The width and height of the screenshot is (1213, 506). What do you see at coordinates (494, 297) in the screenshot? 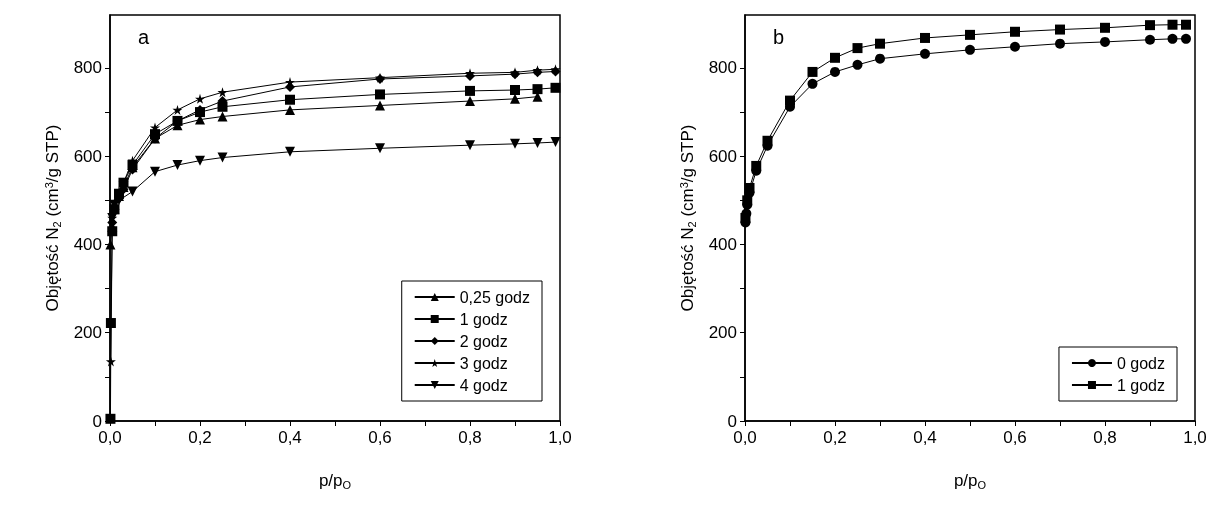
I see `legend-label: 0,25 godz` at bounding box center [494, 297].